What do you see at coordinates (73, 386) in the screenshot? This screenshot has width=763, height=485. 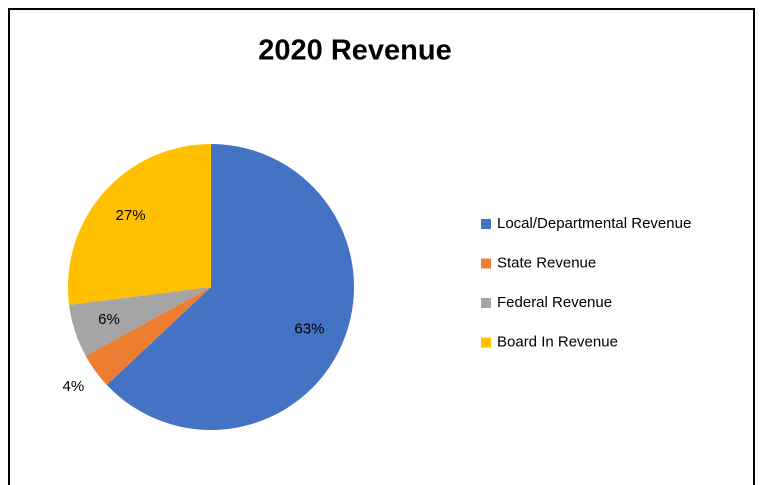 I see `data-label: 4%` at bounding box center [73, 386].